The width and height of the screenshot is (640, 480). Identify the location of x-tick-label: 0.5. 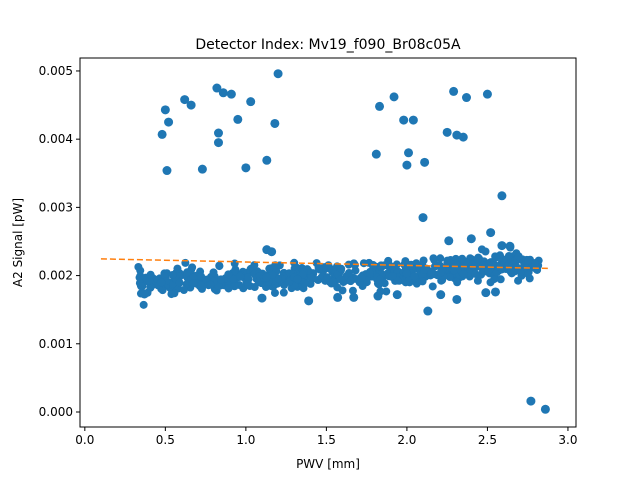
(165, 440).